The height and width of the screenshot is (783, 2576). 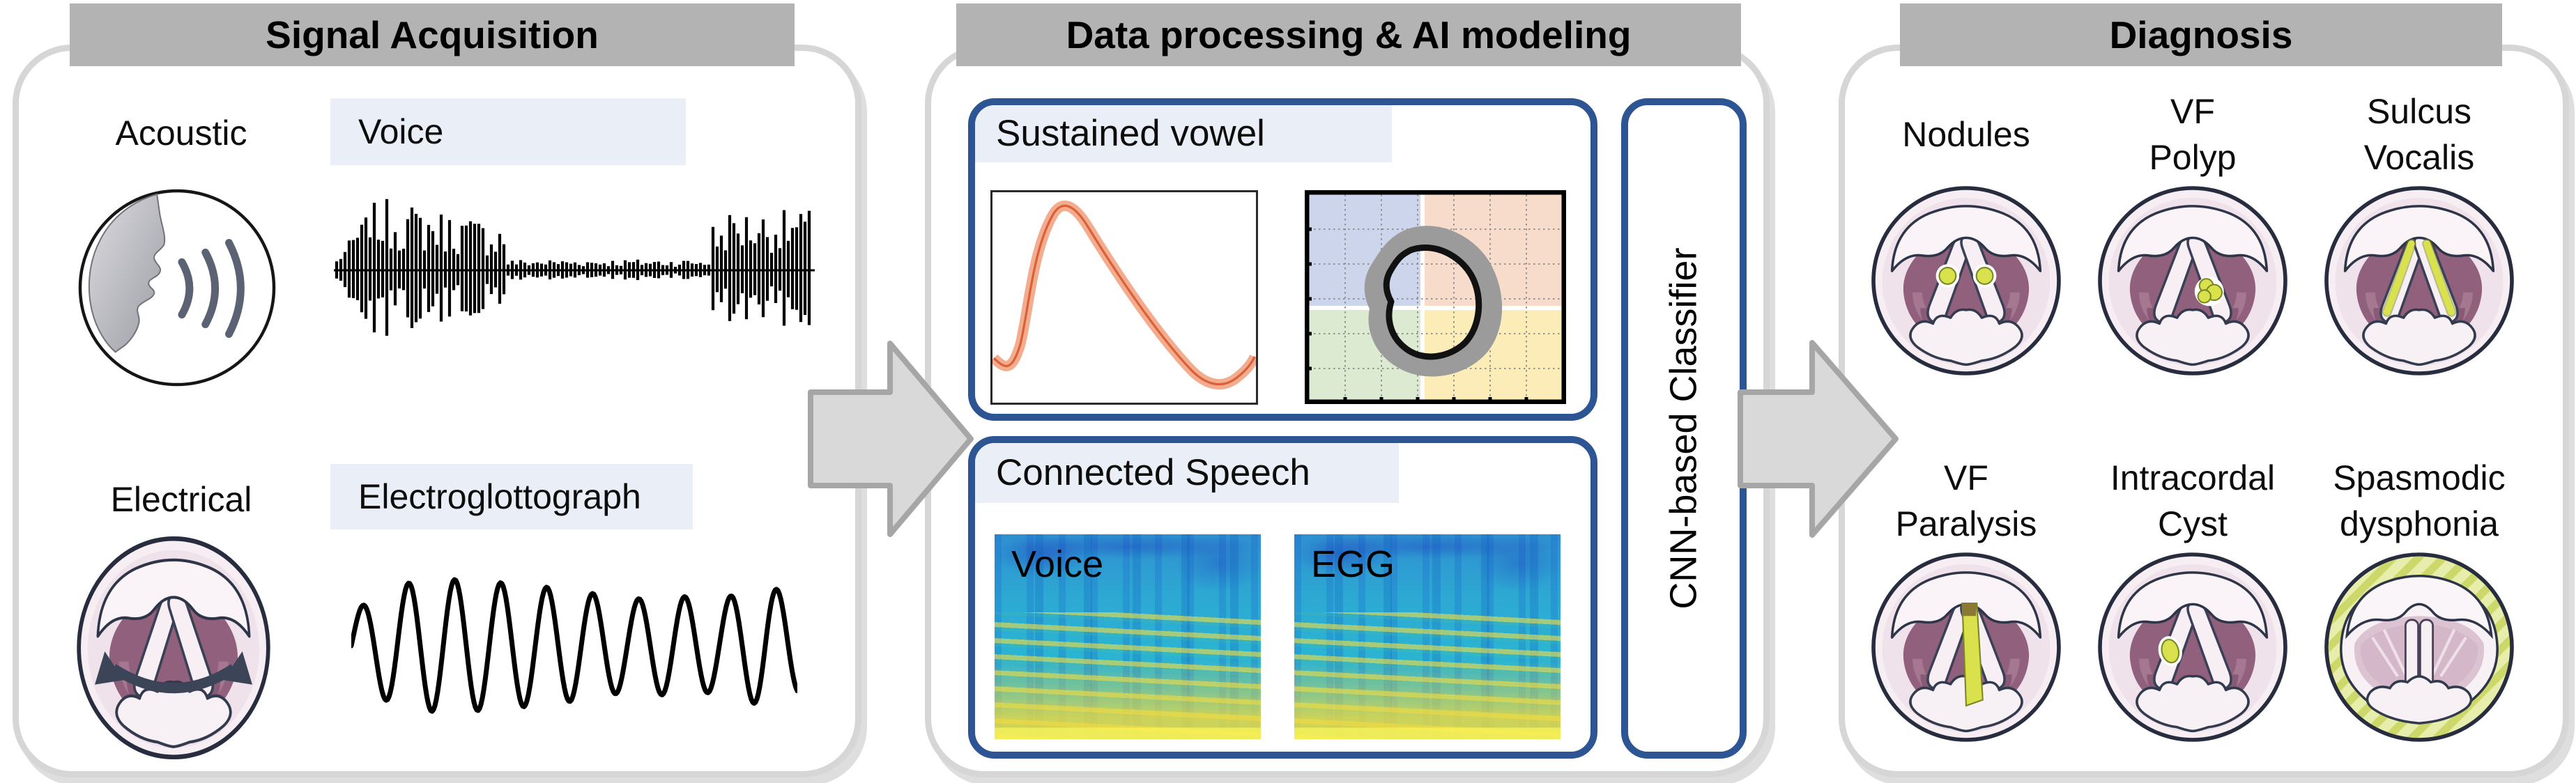 I want to click on voice-chip: Voice, so click(x=508, y=131).